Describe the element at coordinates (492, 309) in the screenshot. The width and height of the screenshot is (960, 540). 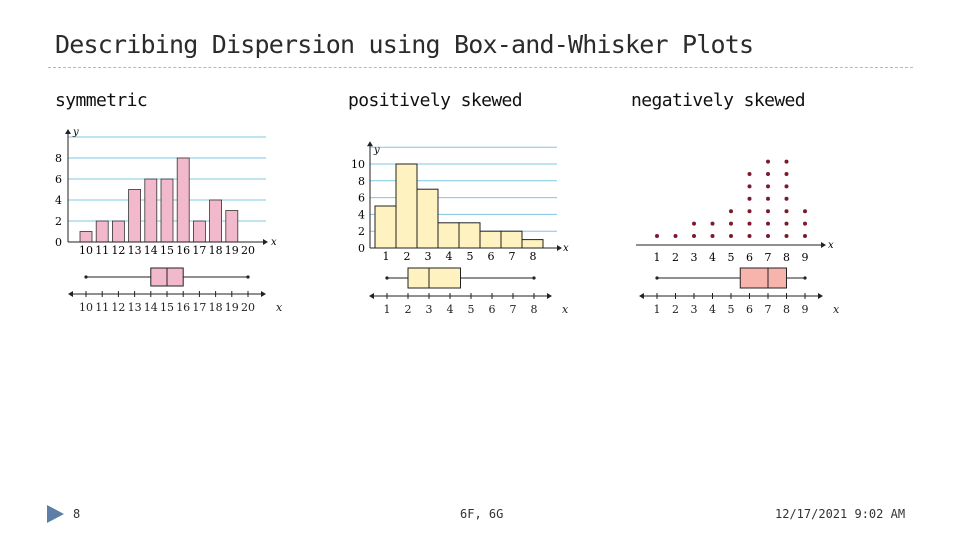
I see `positive-boxplot-number-line-label: 6` at that location.